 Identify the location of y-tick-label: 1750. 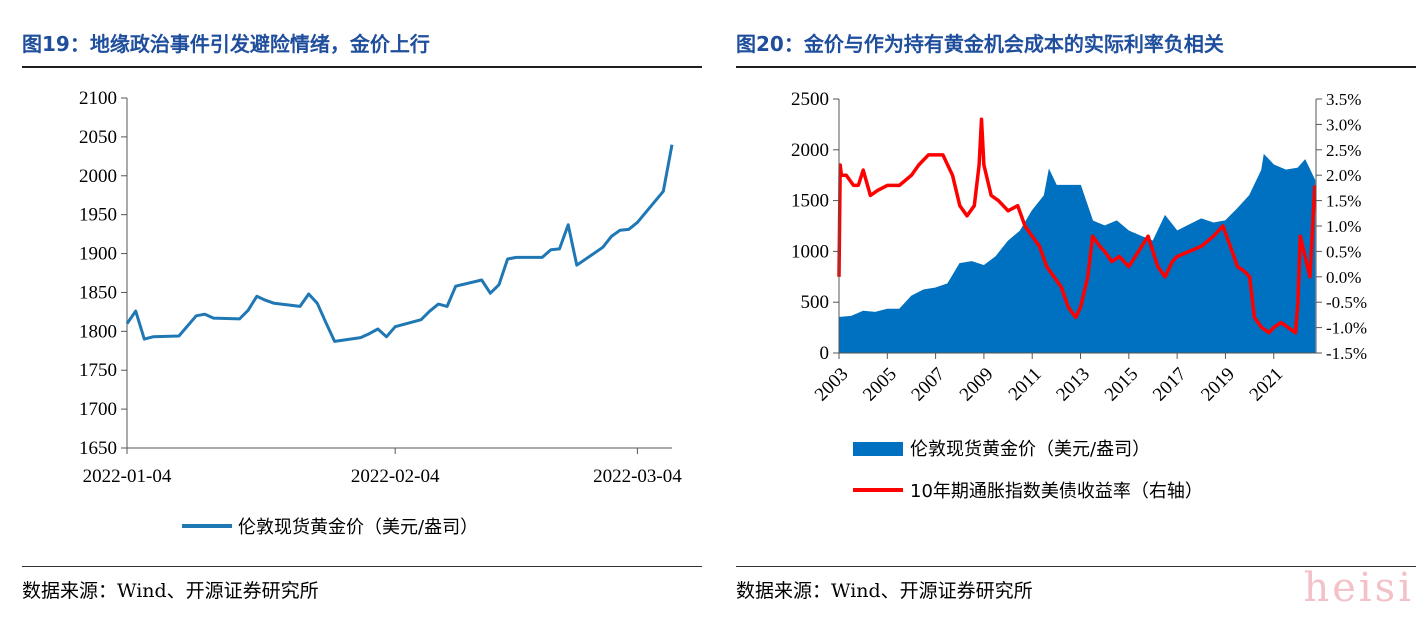
(98, 370).